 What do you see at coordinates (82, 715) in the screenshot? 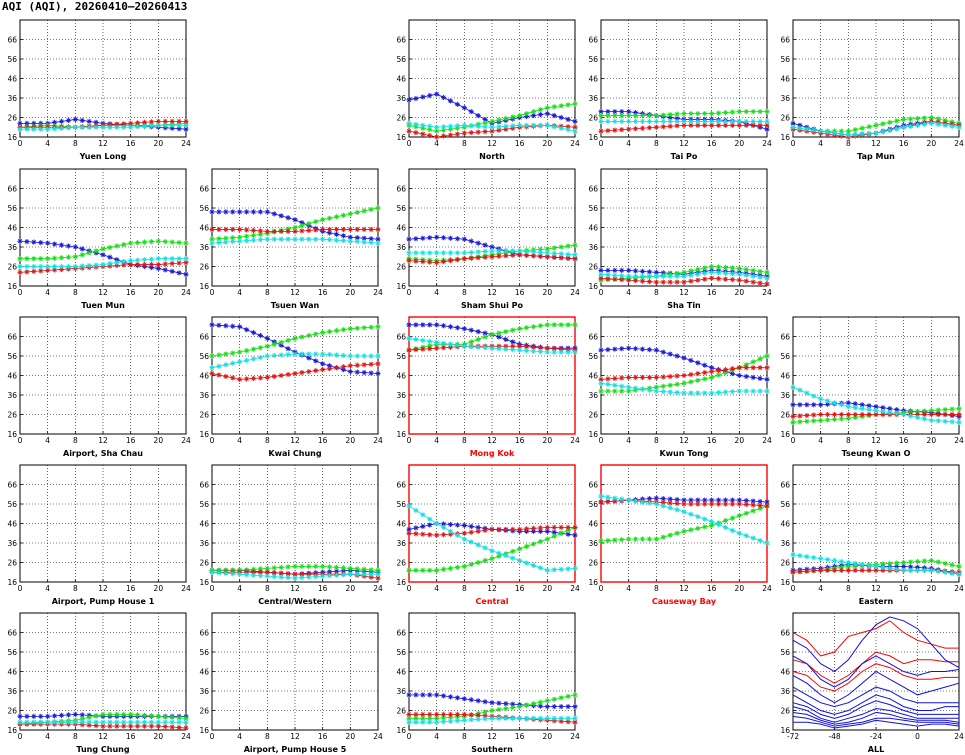
I see `tung-chung-series-1-point` at bounding box center [82, 715].